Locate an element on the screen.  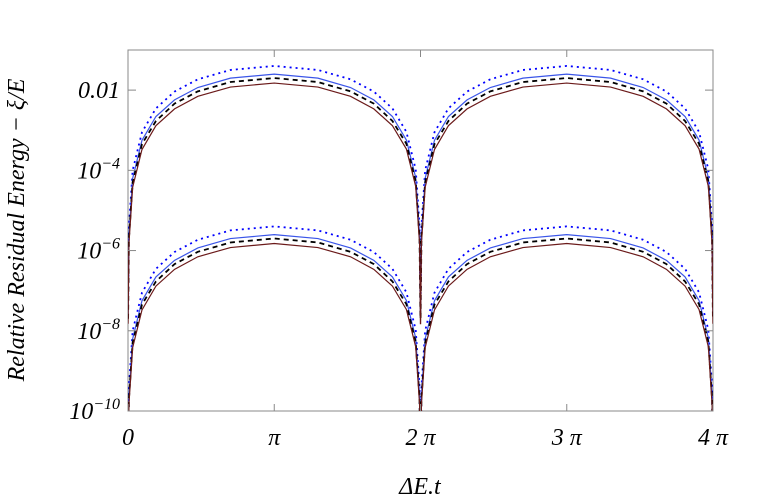
y-tick-label: 10⁻⁴ is located at coordinates (98, 169).